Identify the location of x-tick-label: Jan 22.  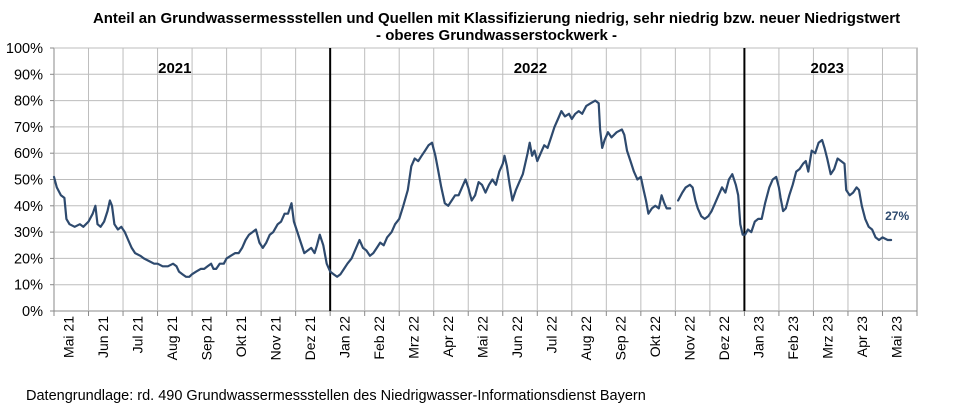
(344, 337).